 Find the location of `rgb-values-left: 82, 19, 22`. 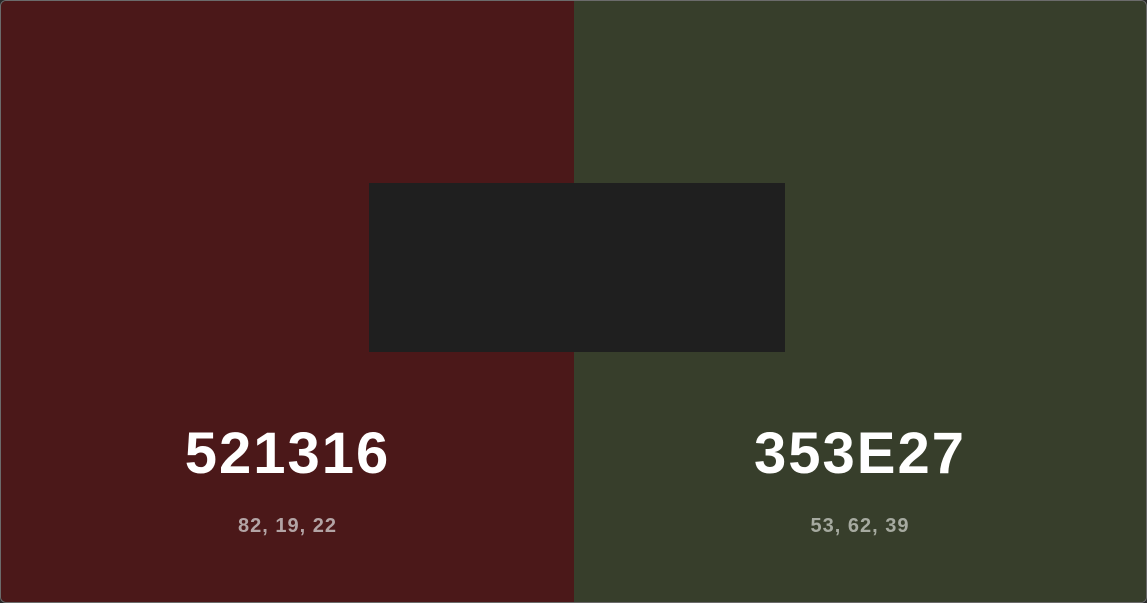

rgb-values-left: 82, 19, 22 is located at coordinates (287, 526).